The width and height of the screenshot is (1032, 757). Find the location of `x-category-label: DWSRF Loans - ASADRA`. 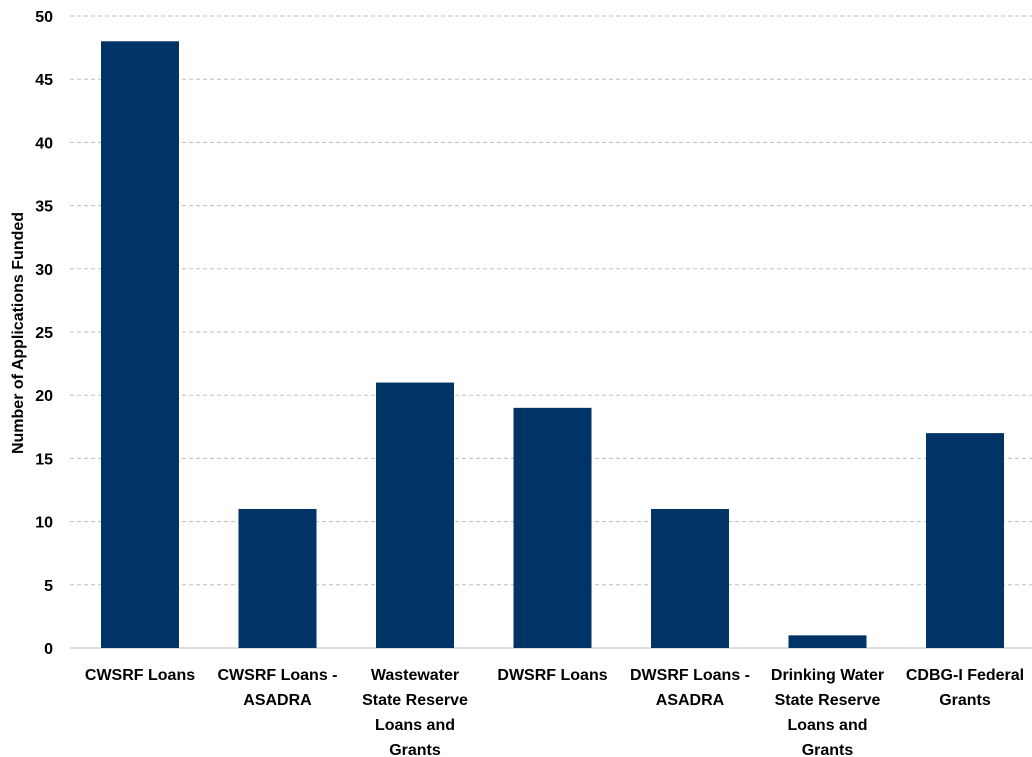

x-category-label: DWSRF Loans - ASADRA is located at coordinates (690, 688).